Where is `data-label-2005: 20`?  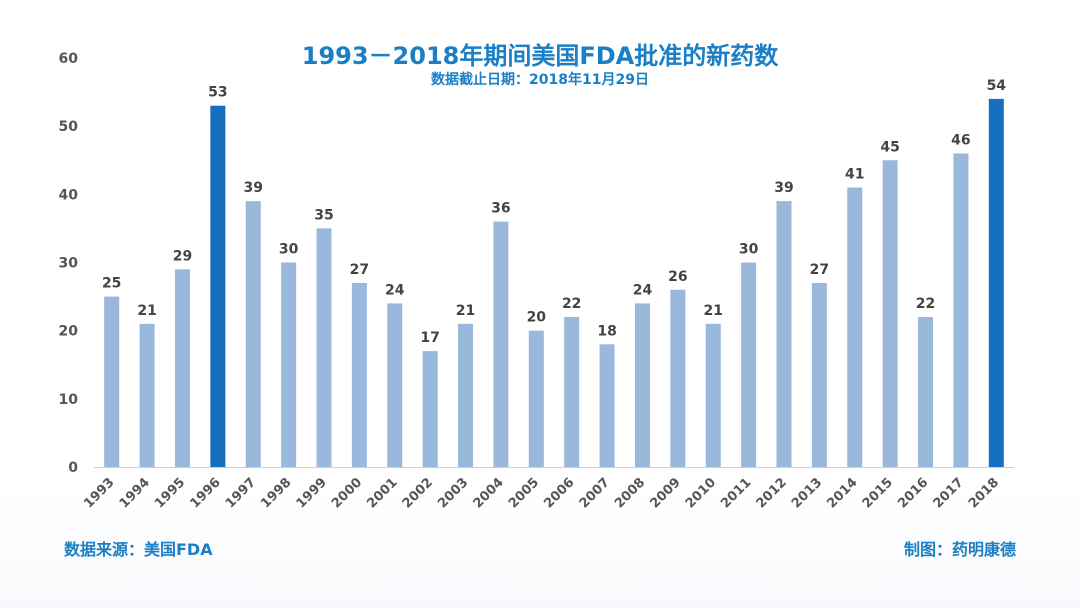
data-label-2005: 20 is located at coordinates (537, 318).